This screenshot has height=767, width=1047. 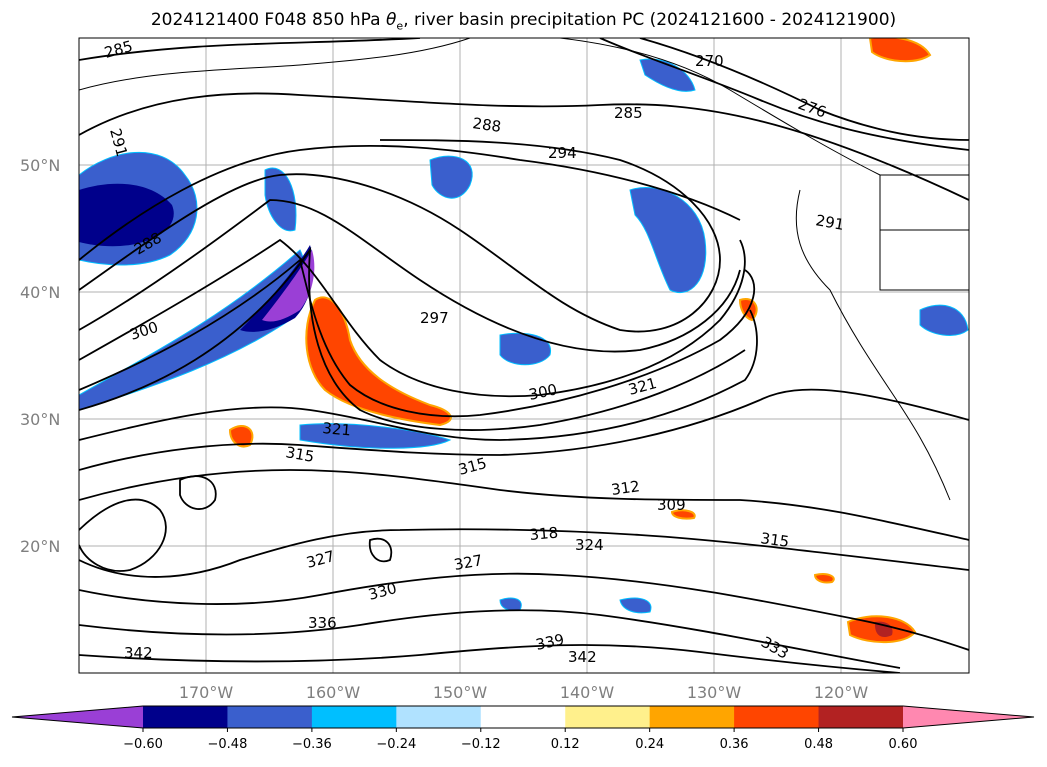 What do you see at coordinates (565, 744) in the screenshot?
I see `colorbar-tick-label: 0.12` at bounding box center [565, 744].